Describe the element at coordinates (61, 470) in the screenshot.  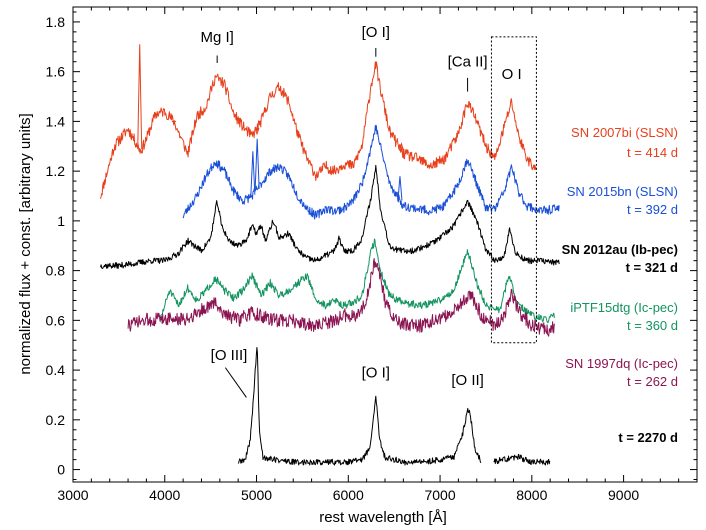
I see `y-tick-label: 0` at that location.